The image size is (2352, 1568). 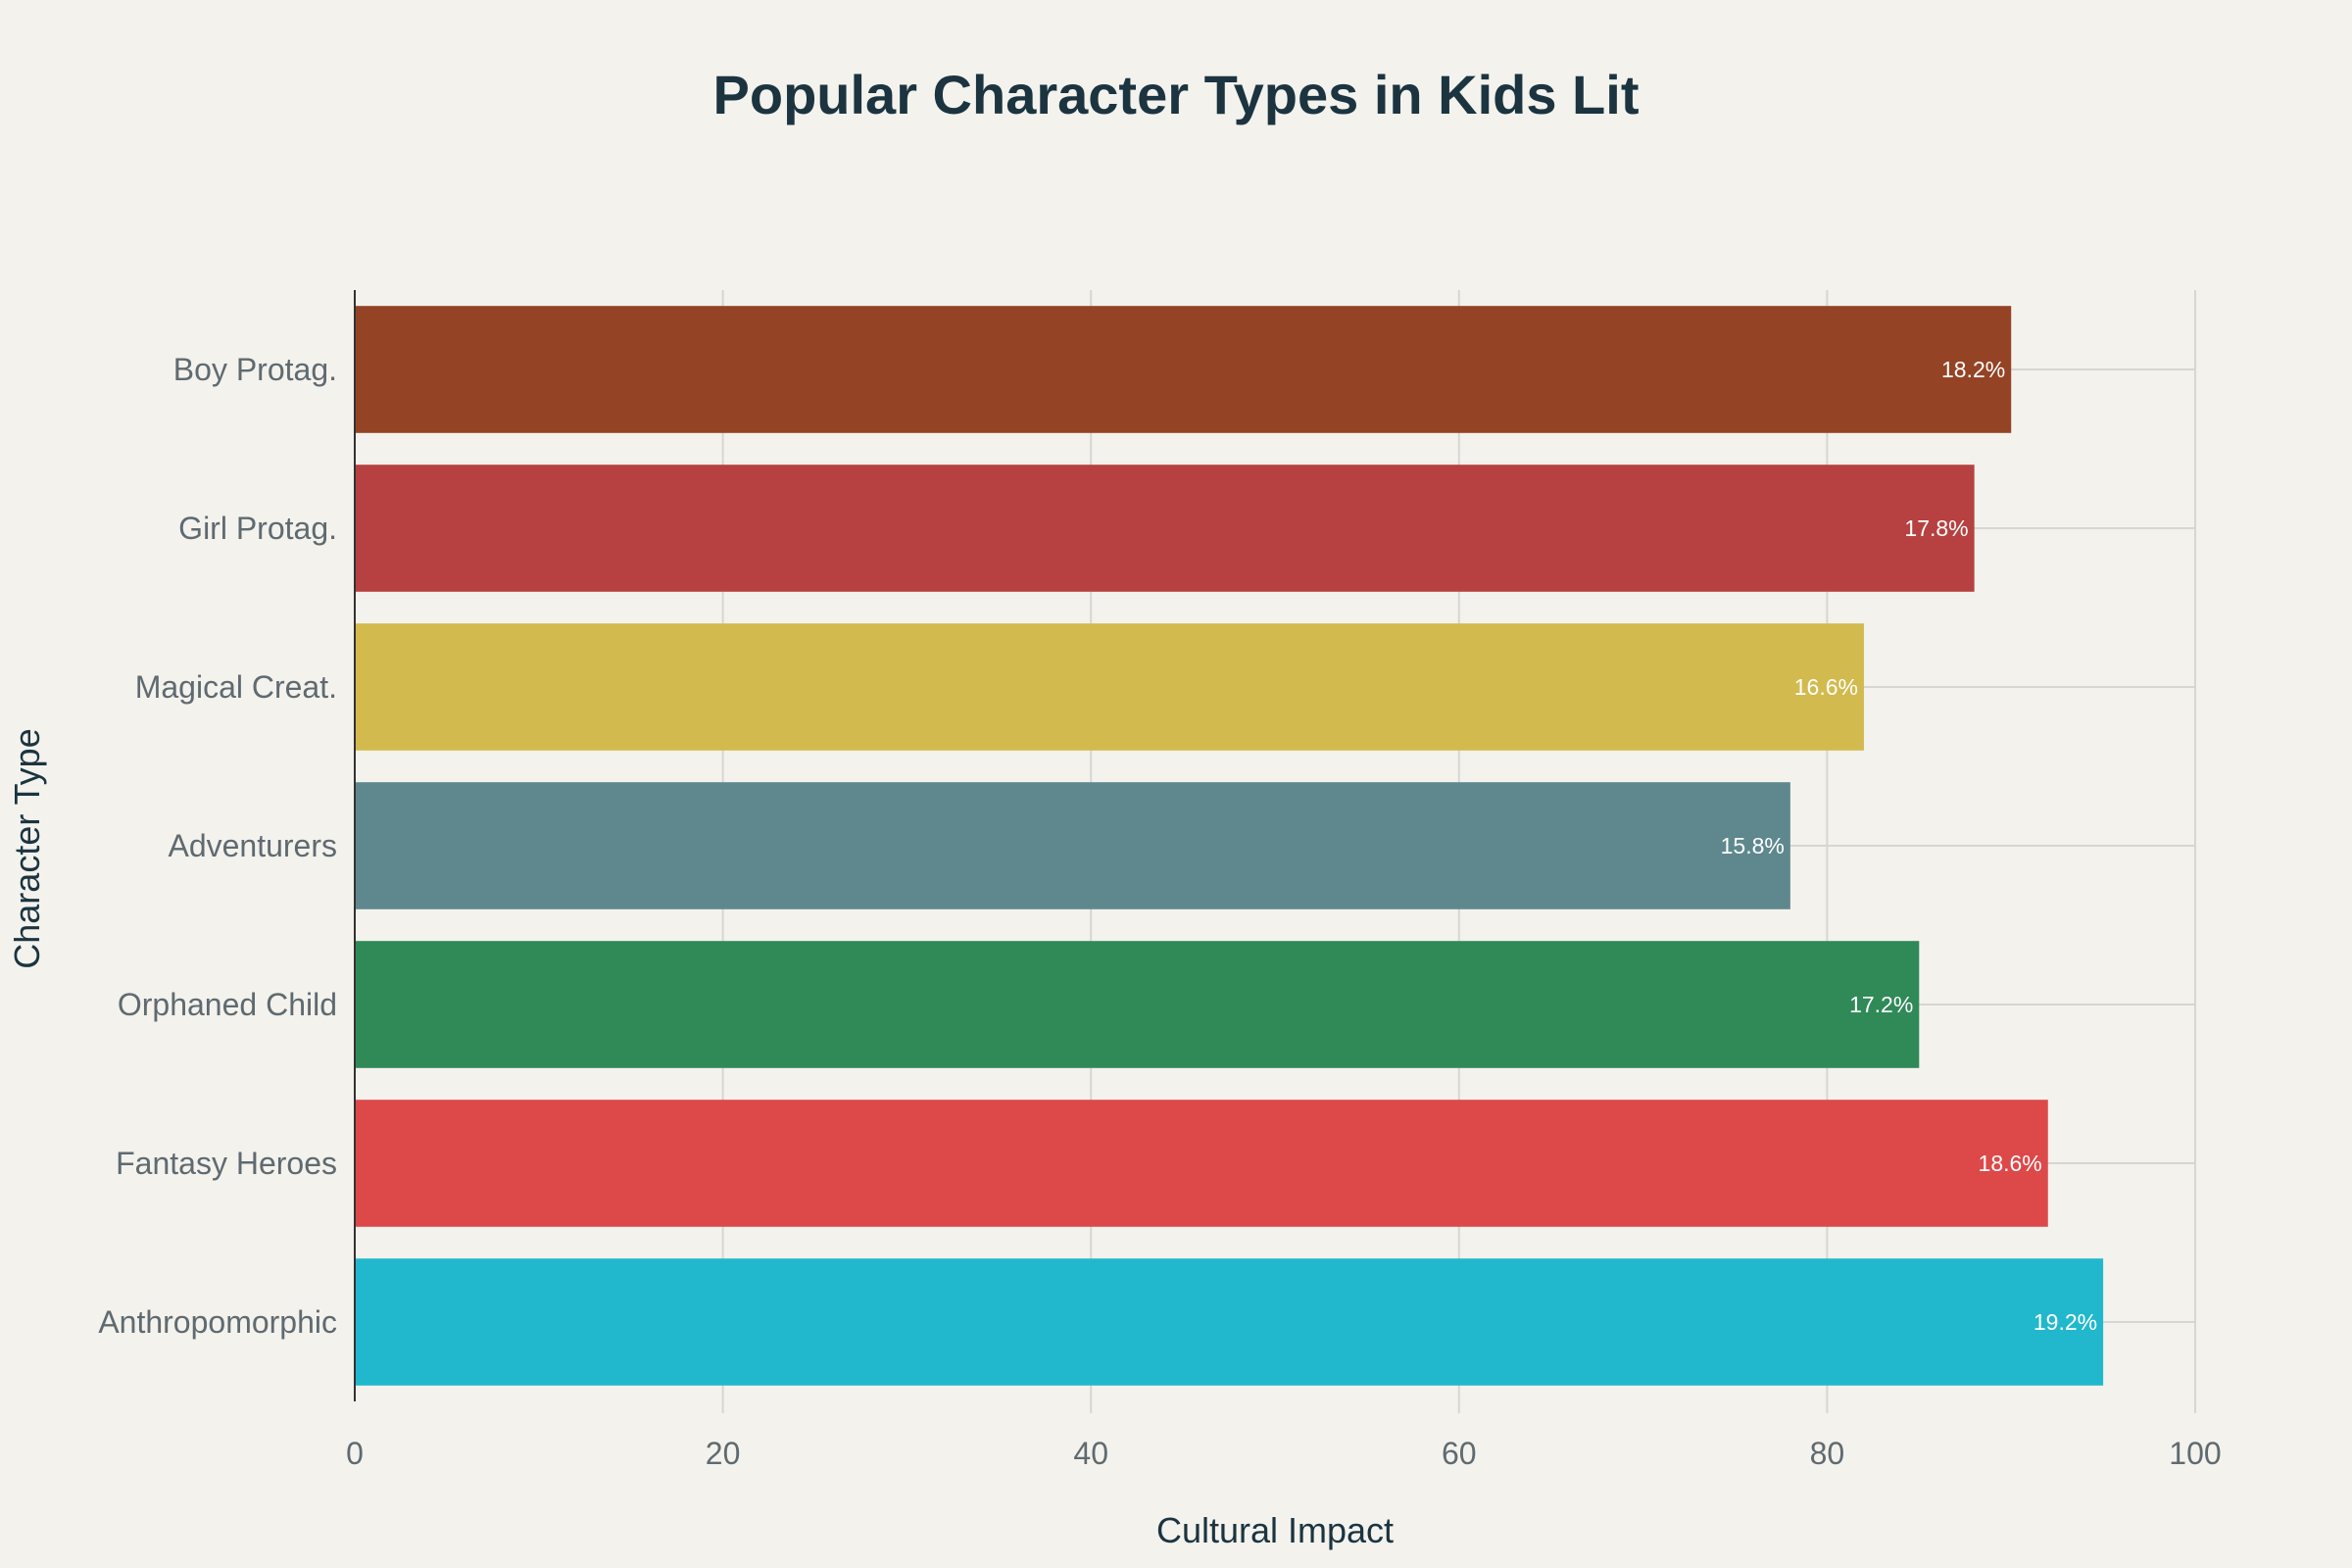 What do you see at coordinates (255, 369) in the screenshot?
I see `category-label: Boy Protag.` at bounding box center [255, 369].